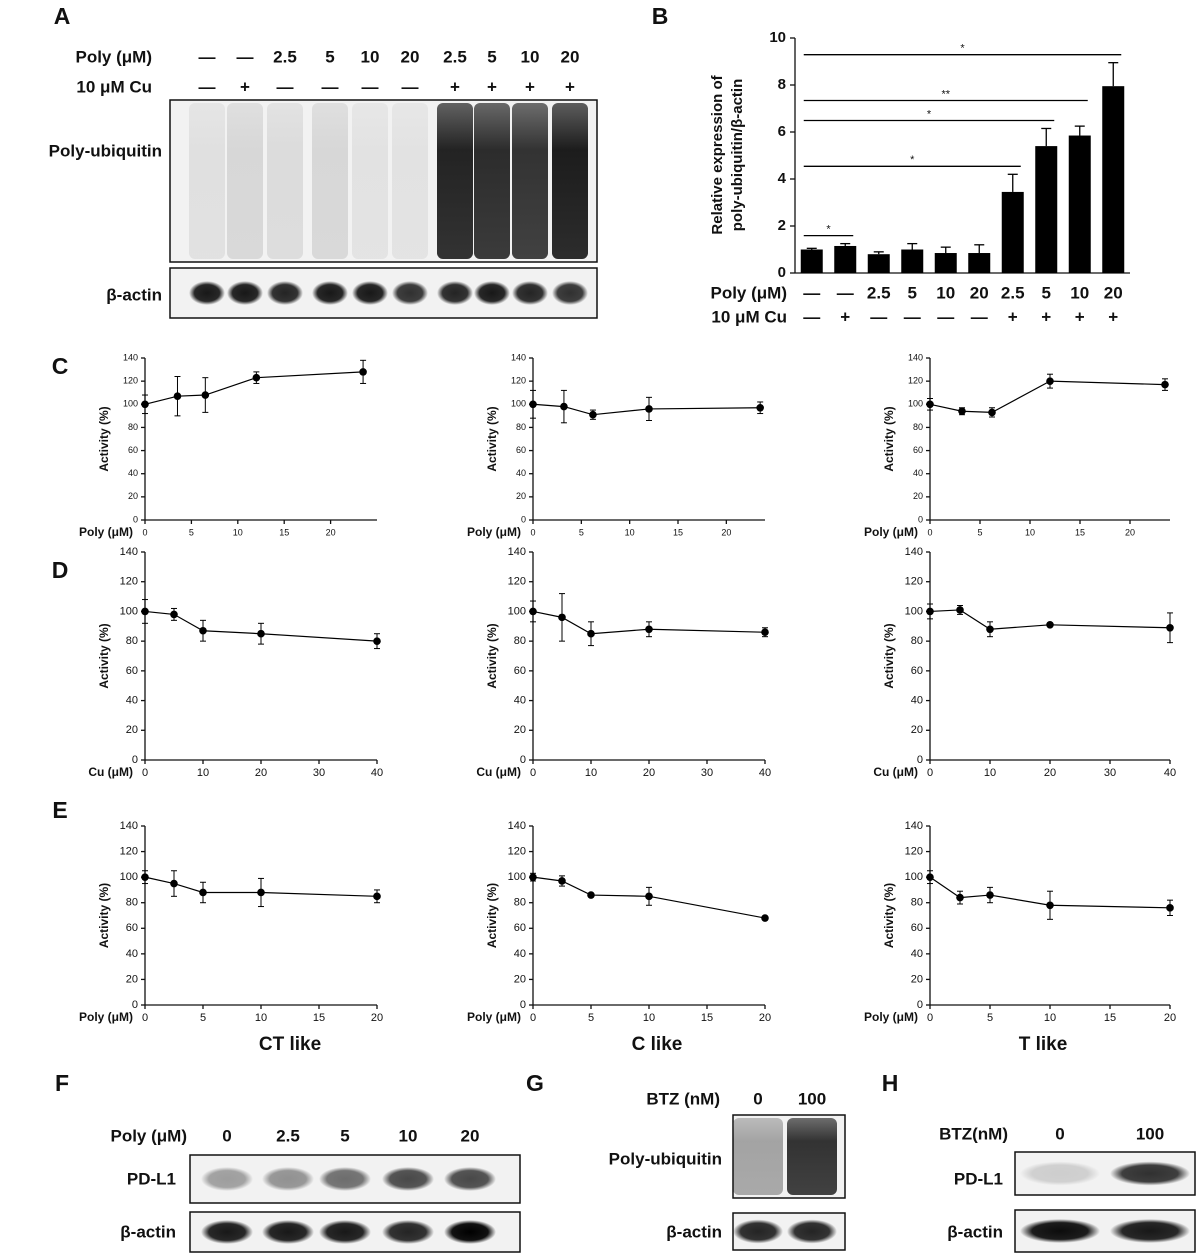  Describe the element at coordinates (1170, 773) in the screenshot. I see `x-tick-label: 40` at that location.